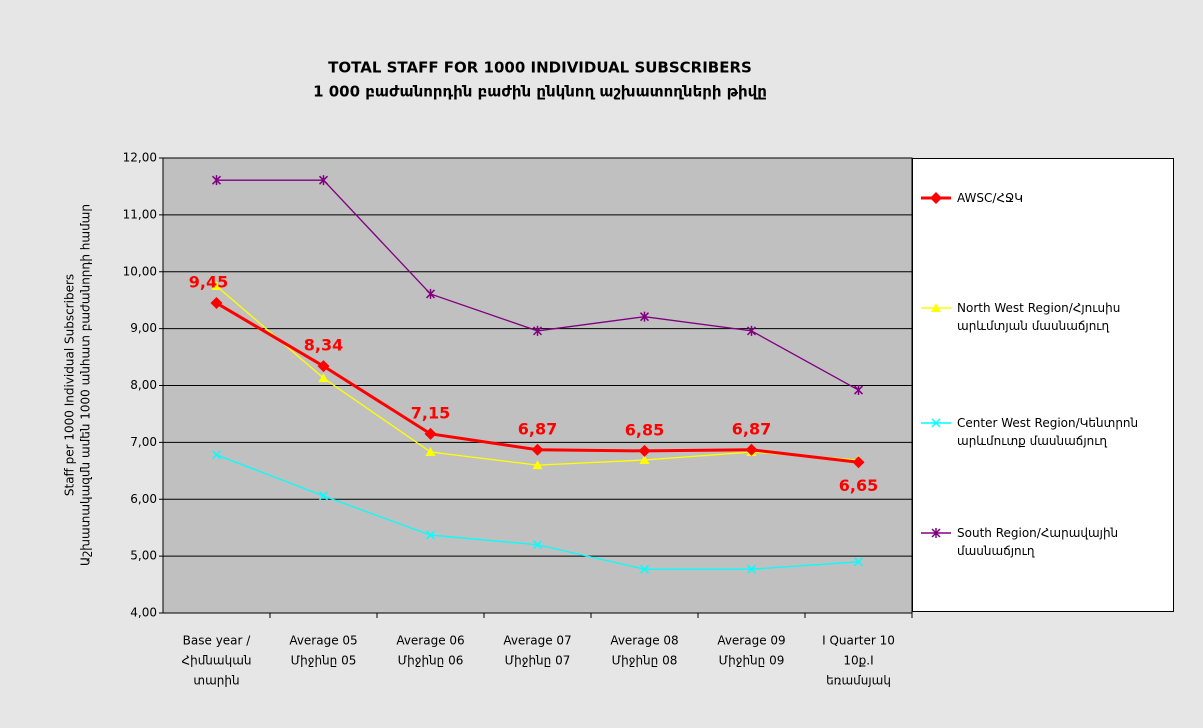  I want to click on y-tick-label: 6,00, so click(143, 499).